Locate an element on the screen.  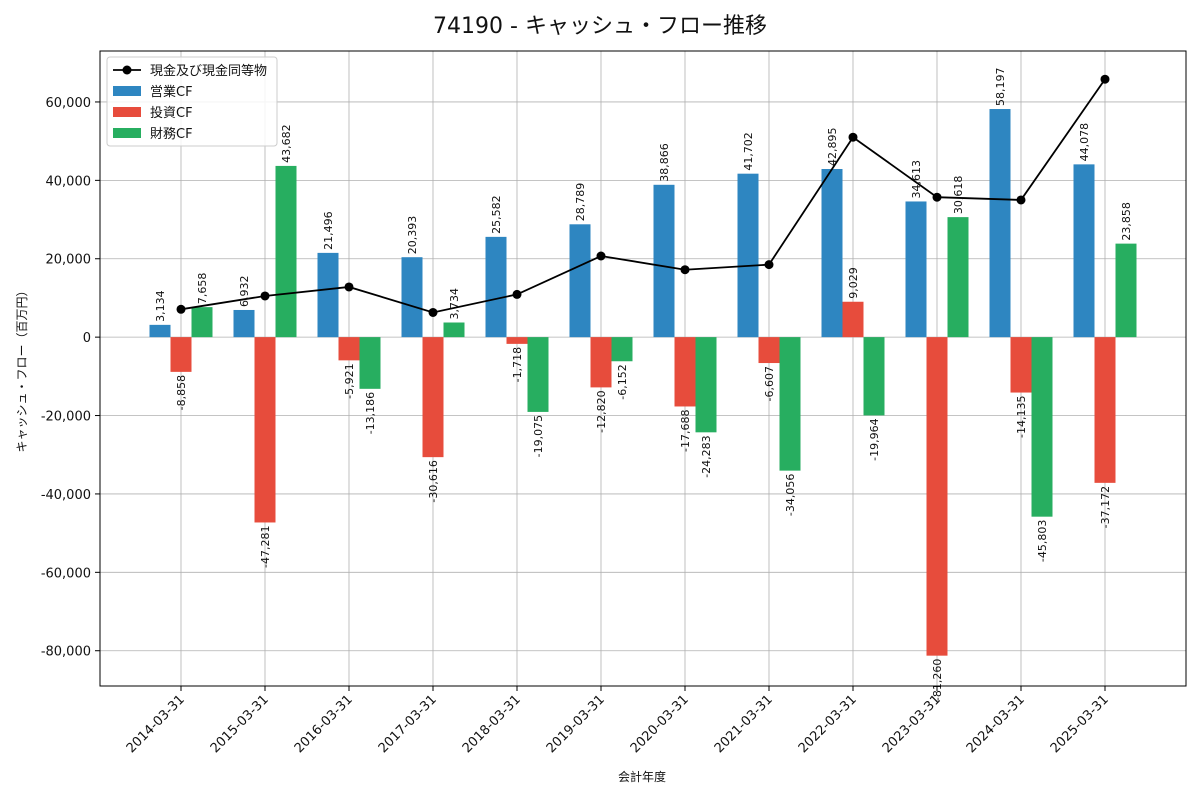
x-axis-label: 会計年度 is located at coordinates (642, 776).